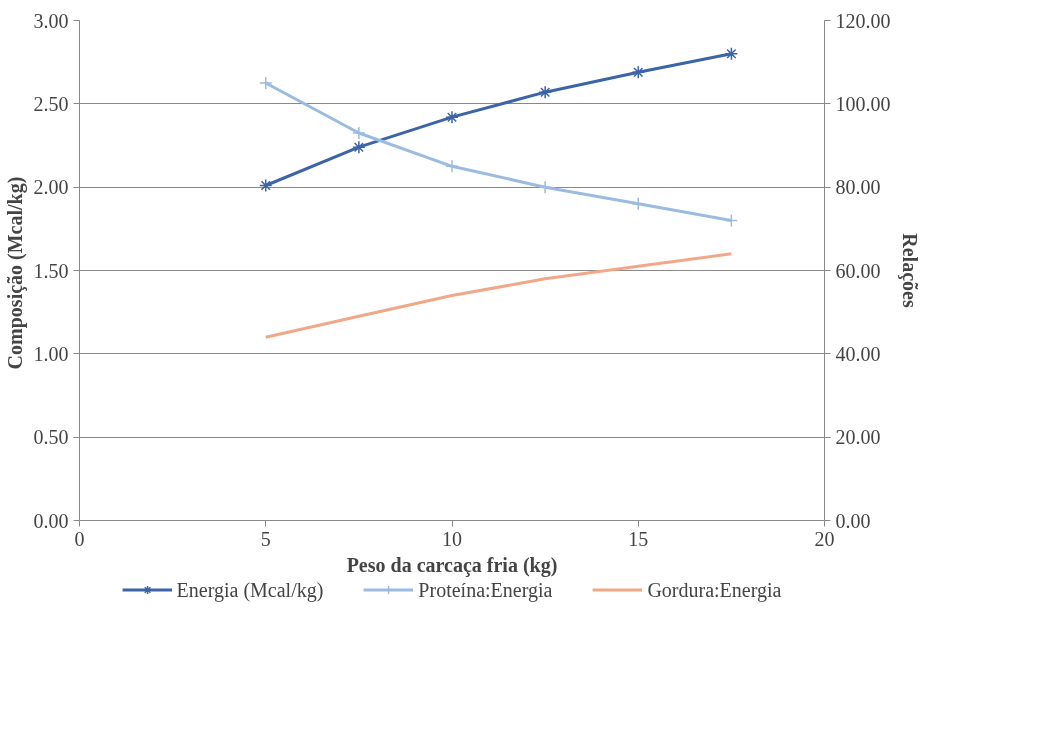 The image size is (1041, 736). I want to click on y-tick-label: 2.50, so click(51, 103).